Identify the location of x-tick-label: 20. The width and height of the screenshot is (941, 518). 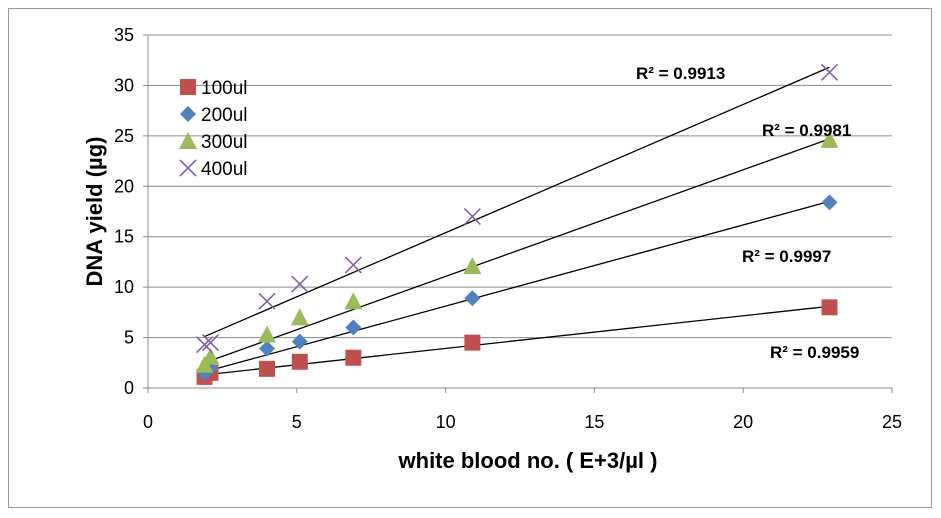
(743, 422).